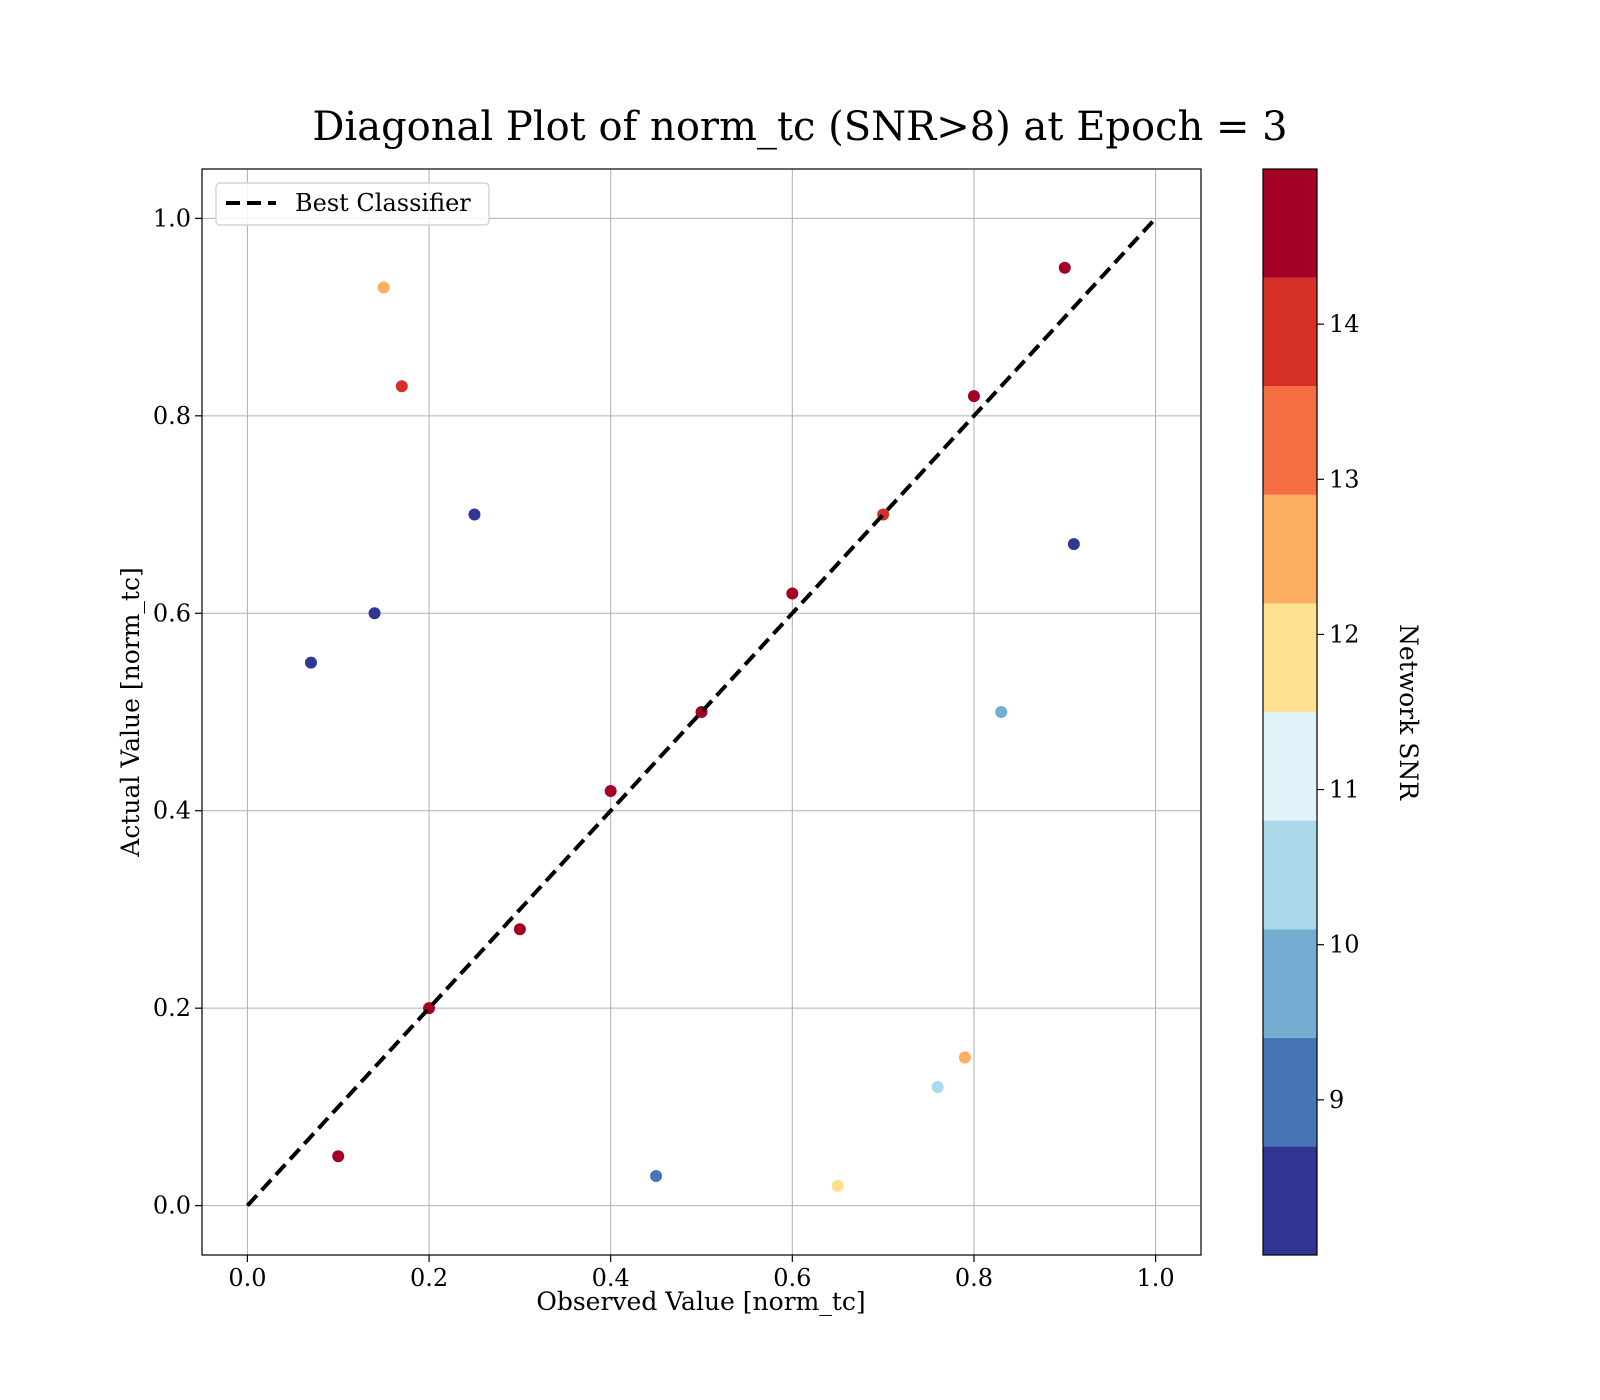 This screenshot has width=1600, height=1400. I want to click on legend-box, so click(352, 204).